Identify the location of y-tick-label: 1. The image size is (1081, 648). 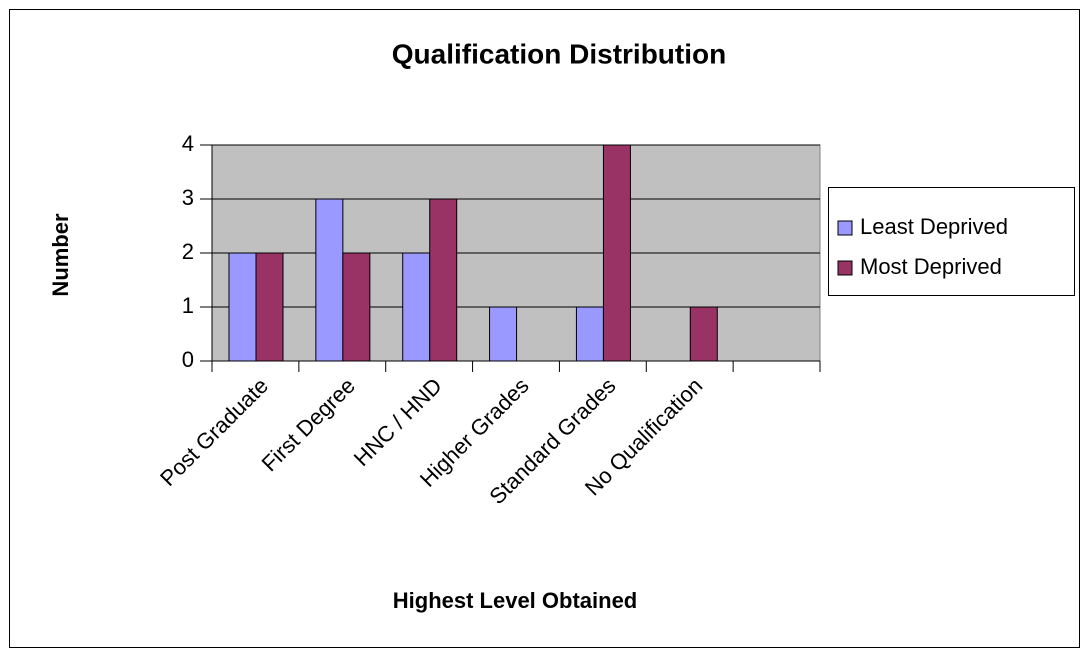
(188, 305).